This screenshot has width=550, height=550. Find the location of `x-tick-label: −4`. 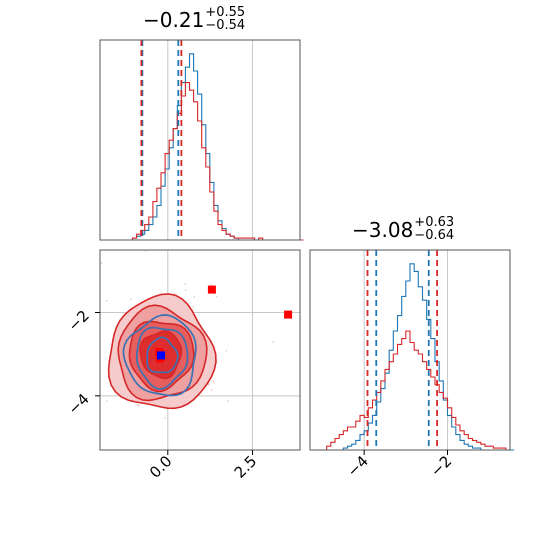

x-tick-label: −4 is located at coordinates (358, 466).